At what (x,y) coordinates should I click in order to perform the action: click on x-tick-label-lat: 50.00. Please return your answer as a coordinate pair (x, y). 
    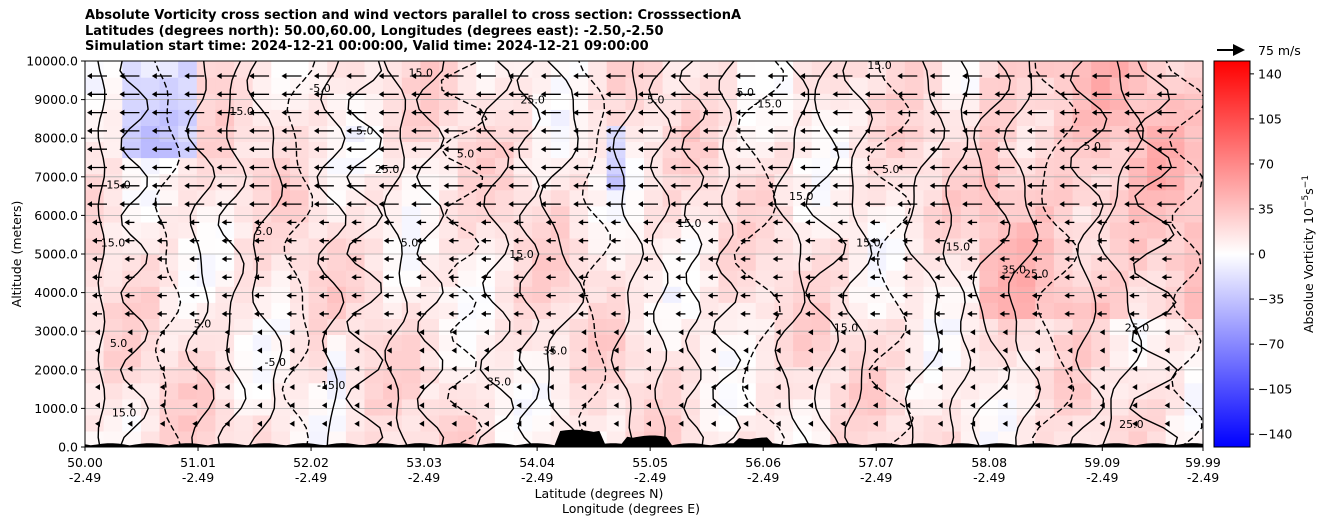
    Looking at the image, I should click on (85, 462).